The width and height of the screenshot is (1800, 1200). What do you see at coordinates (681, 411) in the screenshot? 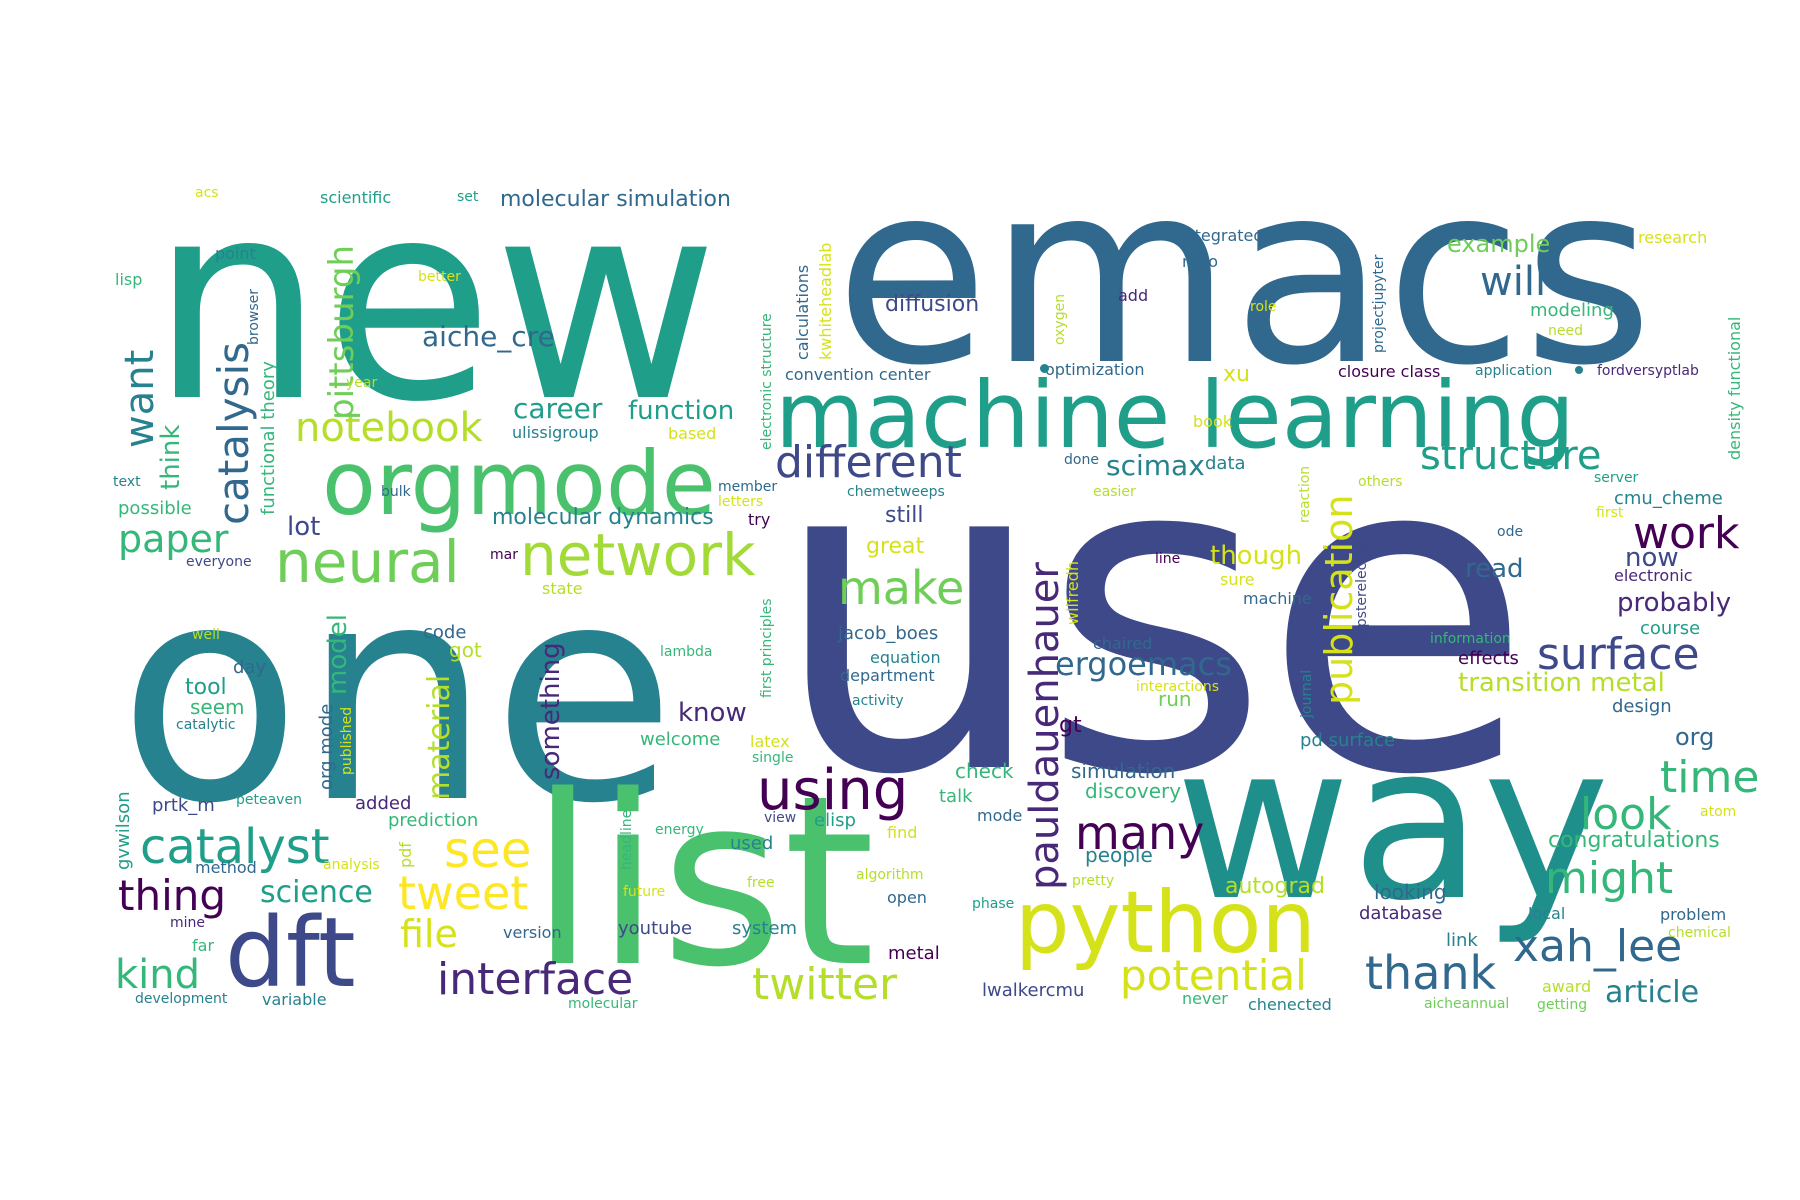
I see `word-function: function` at bounding box center [681, 411].